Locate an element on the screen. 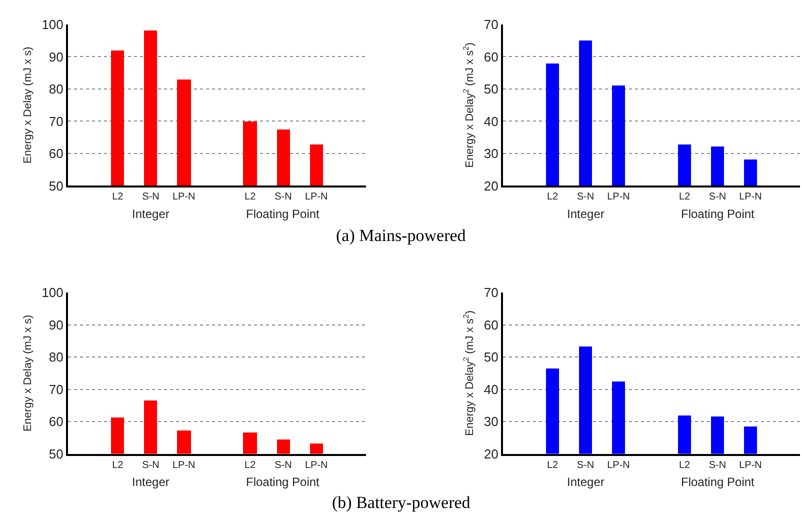  text: (b) Battery-powered is located at coordinates (401, 502).